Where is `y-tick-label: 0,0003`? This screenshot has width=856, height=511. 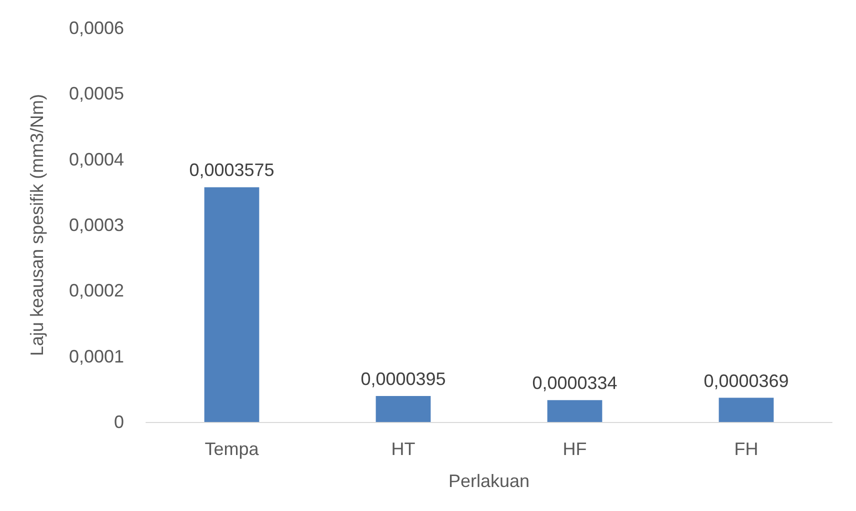 y-tick-label: 0,0003 is located at coordinates (96, 225).